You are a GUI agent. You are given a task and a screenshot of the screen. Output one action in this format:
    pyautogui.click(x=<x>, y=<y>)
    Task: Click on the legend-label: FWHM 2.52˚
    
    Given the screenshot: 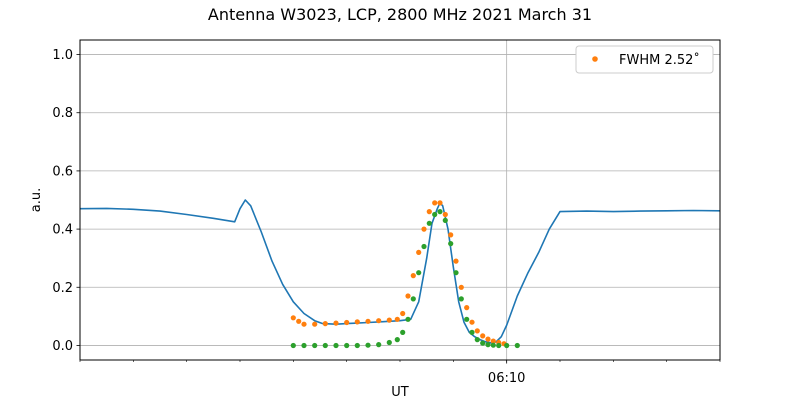 What is the action you would take?
    pyautogui.click(x=659, y=60)
    